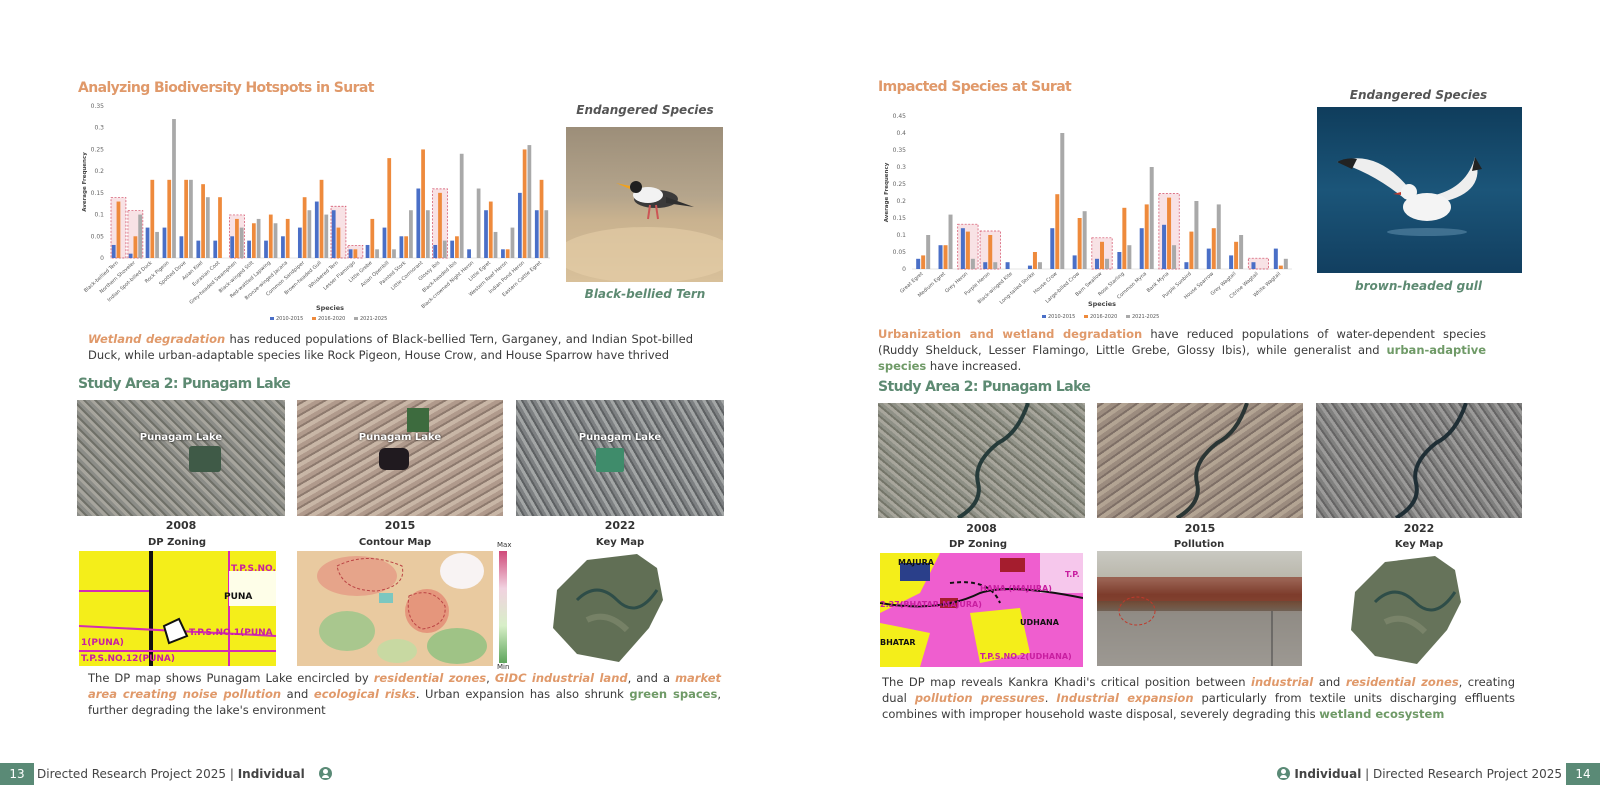 The height and width of the screenshot is (800, 1600). Describe the element at coordinates (931, 604) in the screenshot. I see `dp-right-label-4: 2.27(BHATAR-MAJURA)` at that location.